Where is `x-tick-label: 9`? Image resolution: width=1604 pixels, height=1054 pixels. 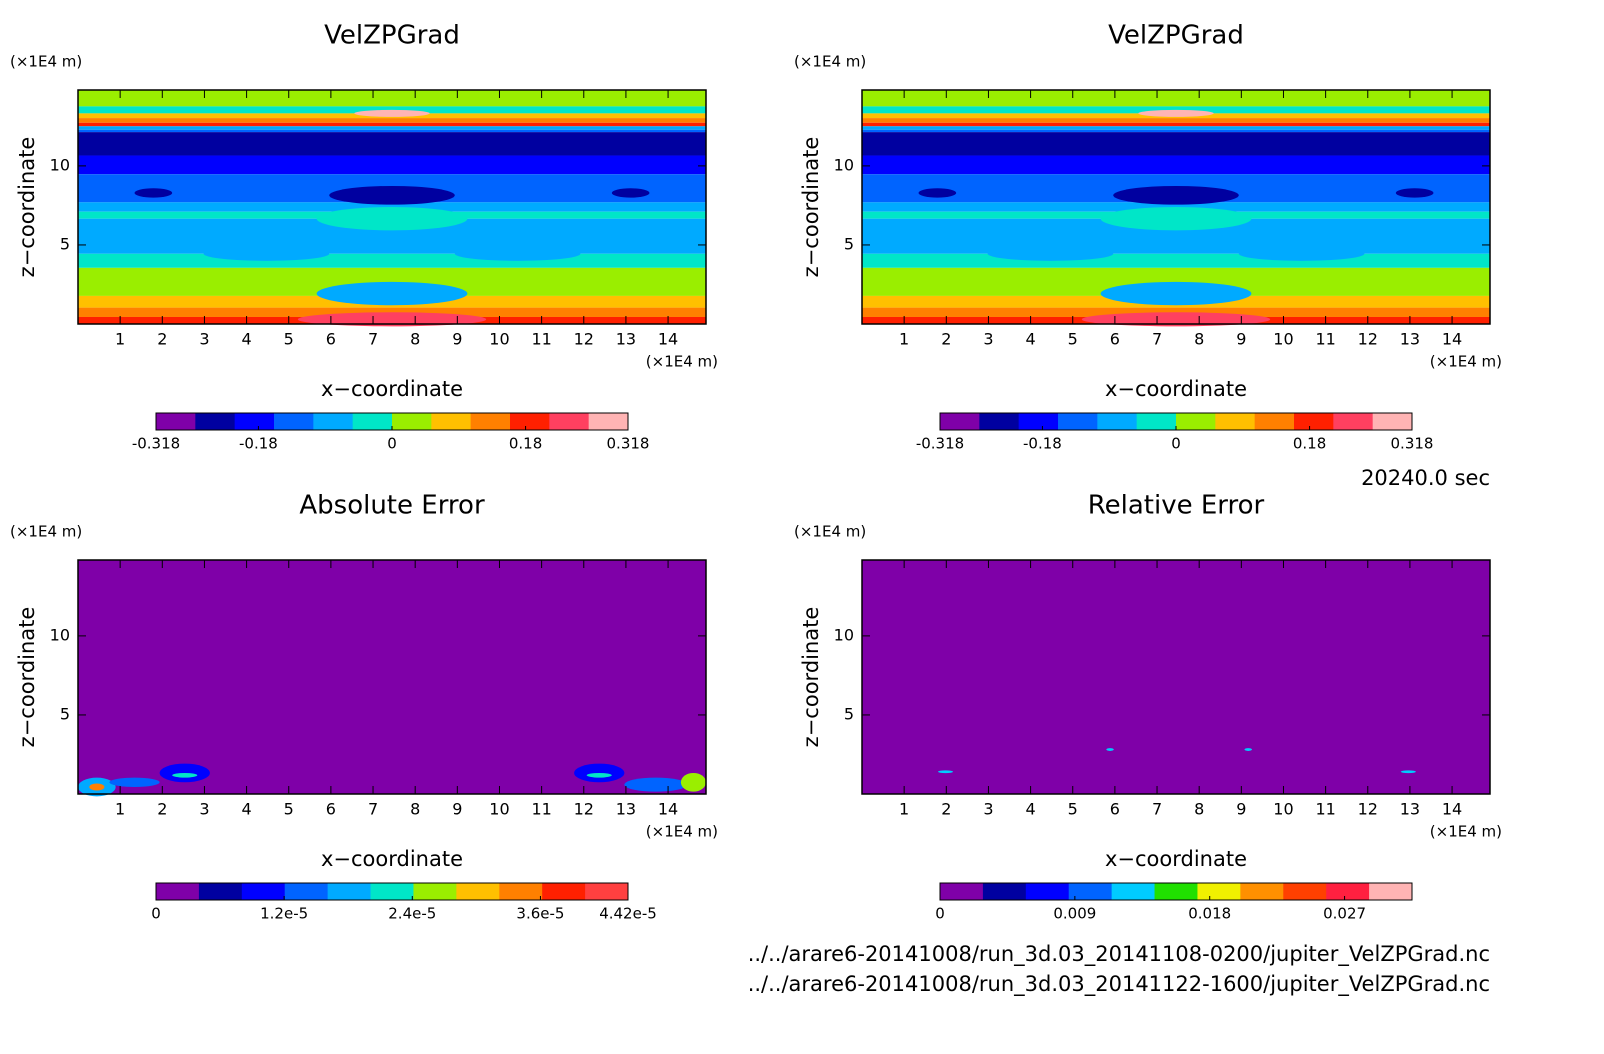 x-tick-label: 9 is located at coordinates (1241, 339).